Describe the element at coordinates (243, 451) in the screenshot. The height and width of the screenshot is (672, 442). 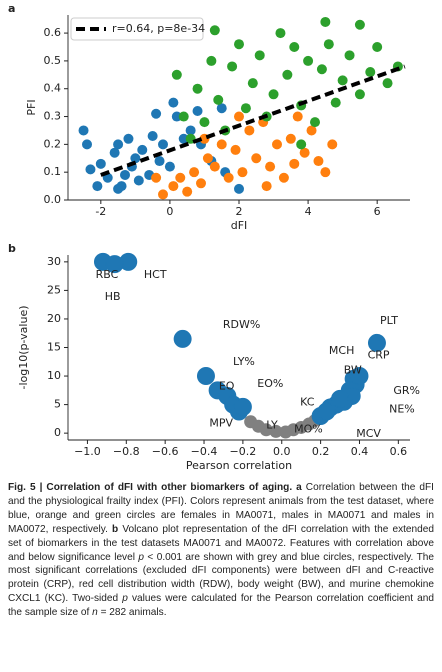
I see `x-tick-label: −0.2` at that location.